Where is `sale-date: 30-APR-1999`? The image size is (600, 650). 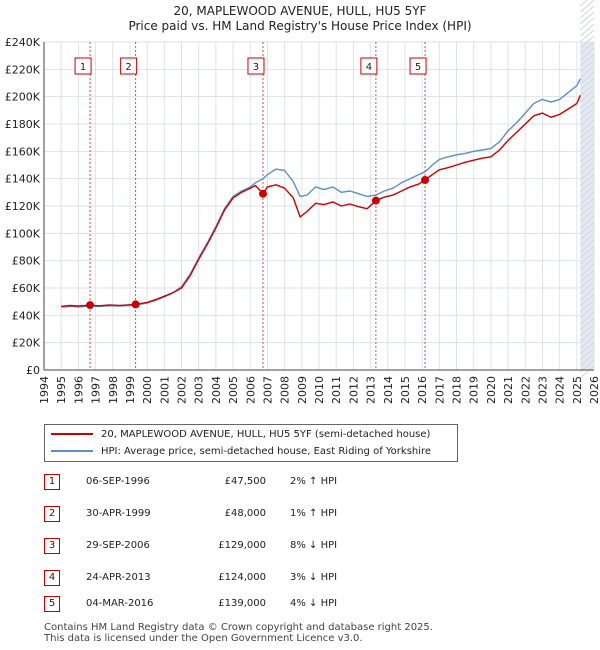
sale-date: 30-APR-1999 is located at coordinates (118, 513).